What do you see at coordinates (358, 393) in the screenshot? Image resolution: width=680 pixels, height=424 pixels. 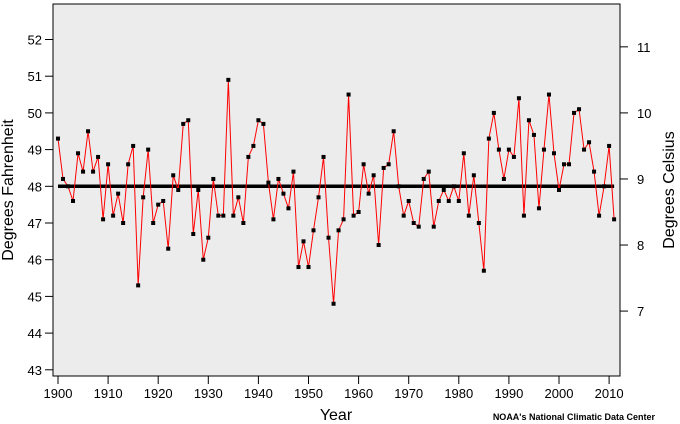 I see `x-tick-label: 1960` at bounding box center [358, 393].